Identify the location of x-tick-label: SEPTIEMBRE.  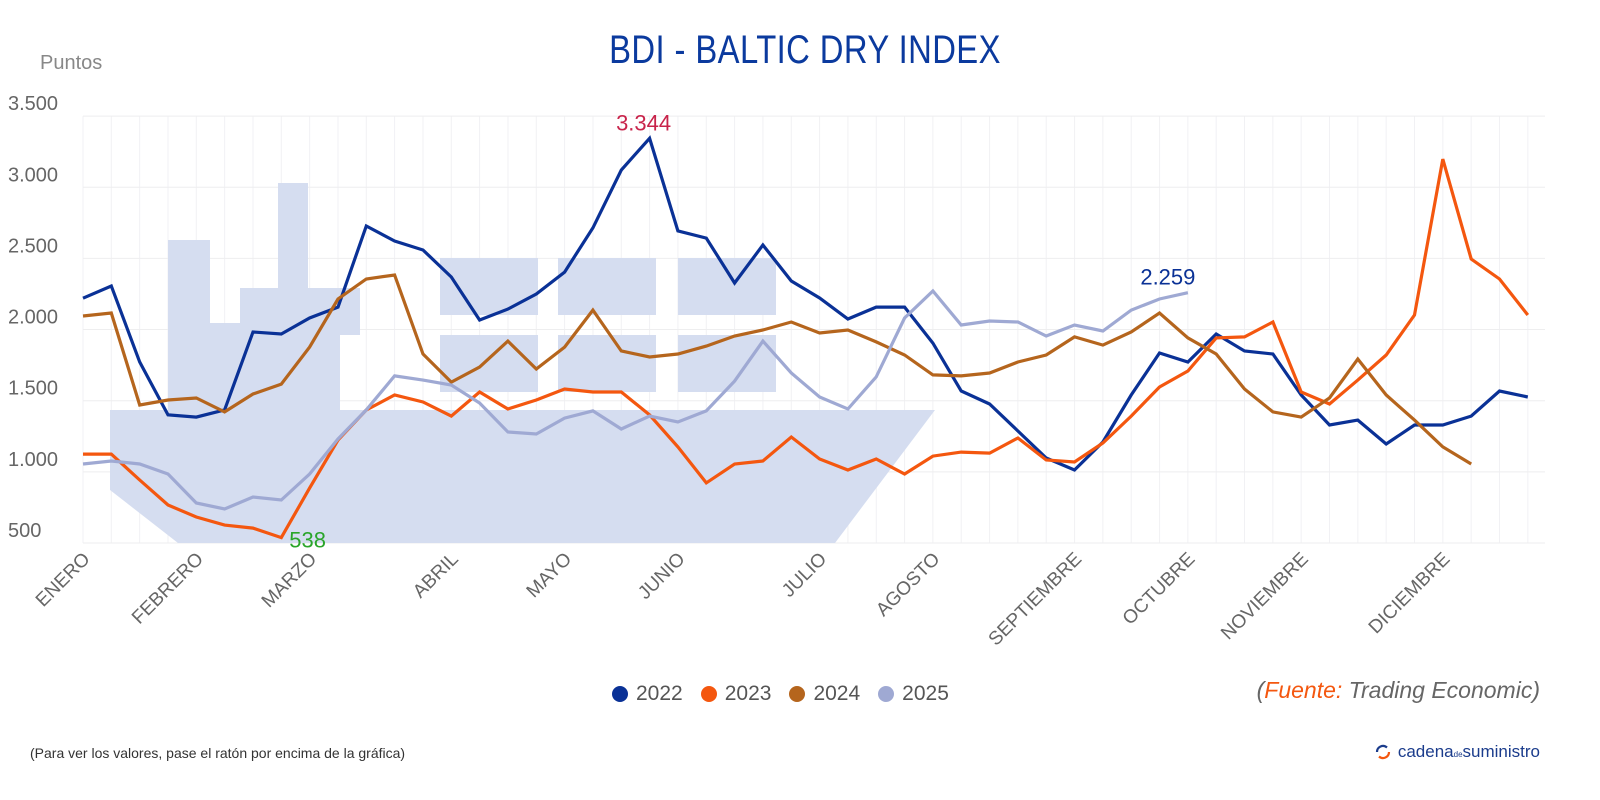
(1035, 599).